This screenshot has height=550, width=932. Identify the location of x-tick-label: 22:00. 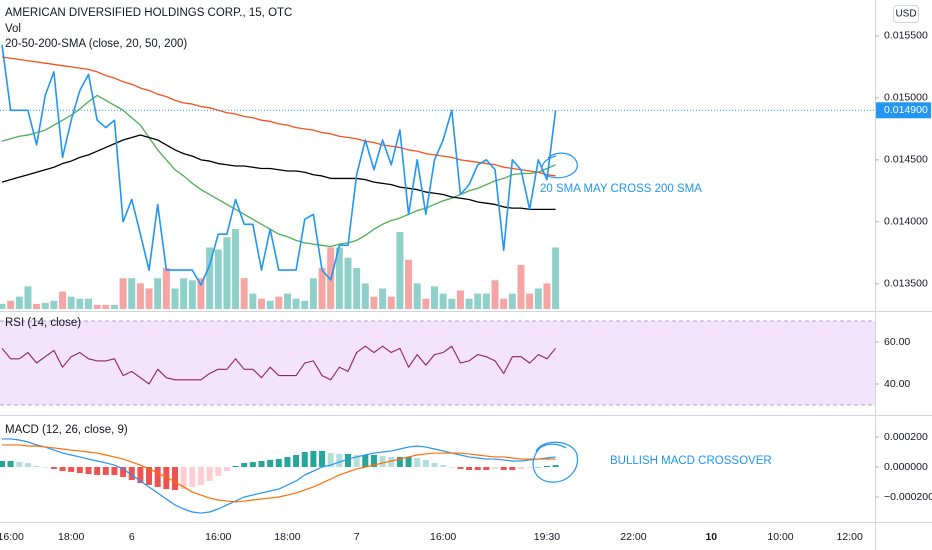
(633, 537).